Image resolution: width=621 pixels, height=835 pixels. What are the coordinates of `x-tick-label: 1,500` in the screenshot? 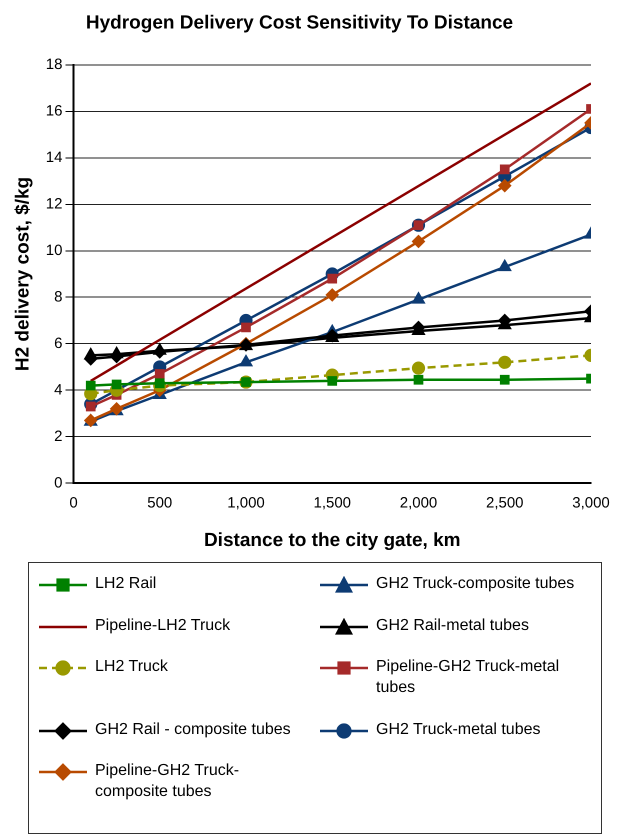 It's located at (332, 503).